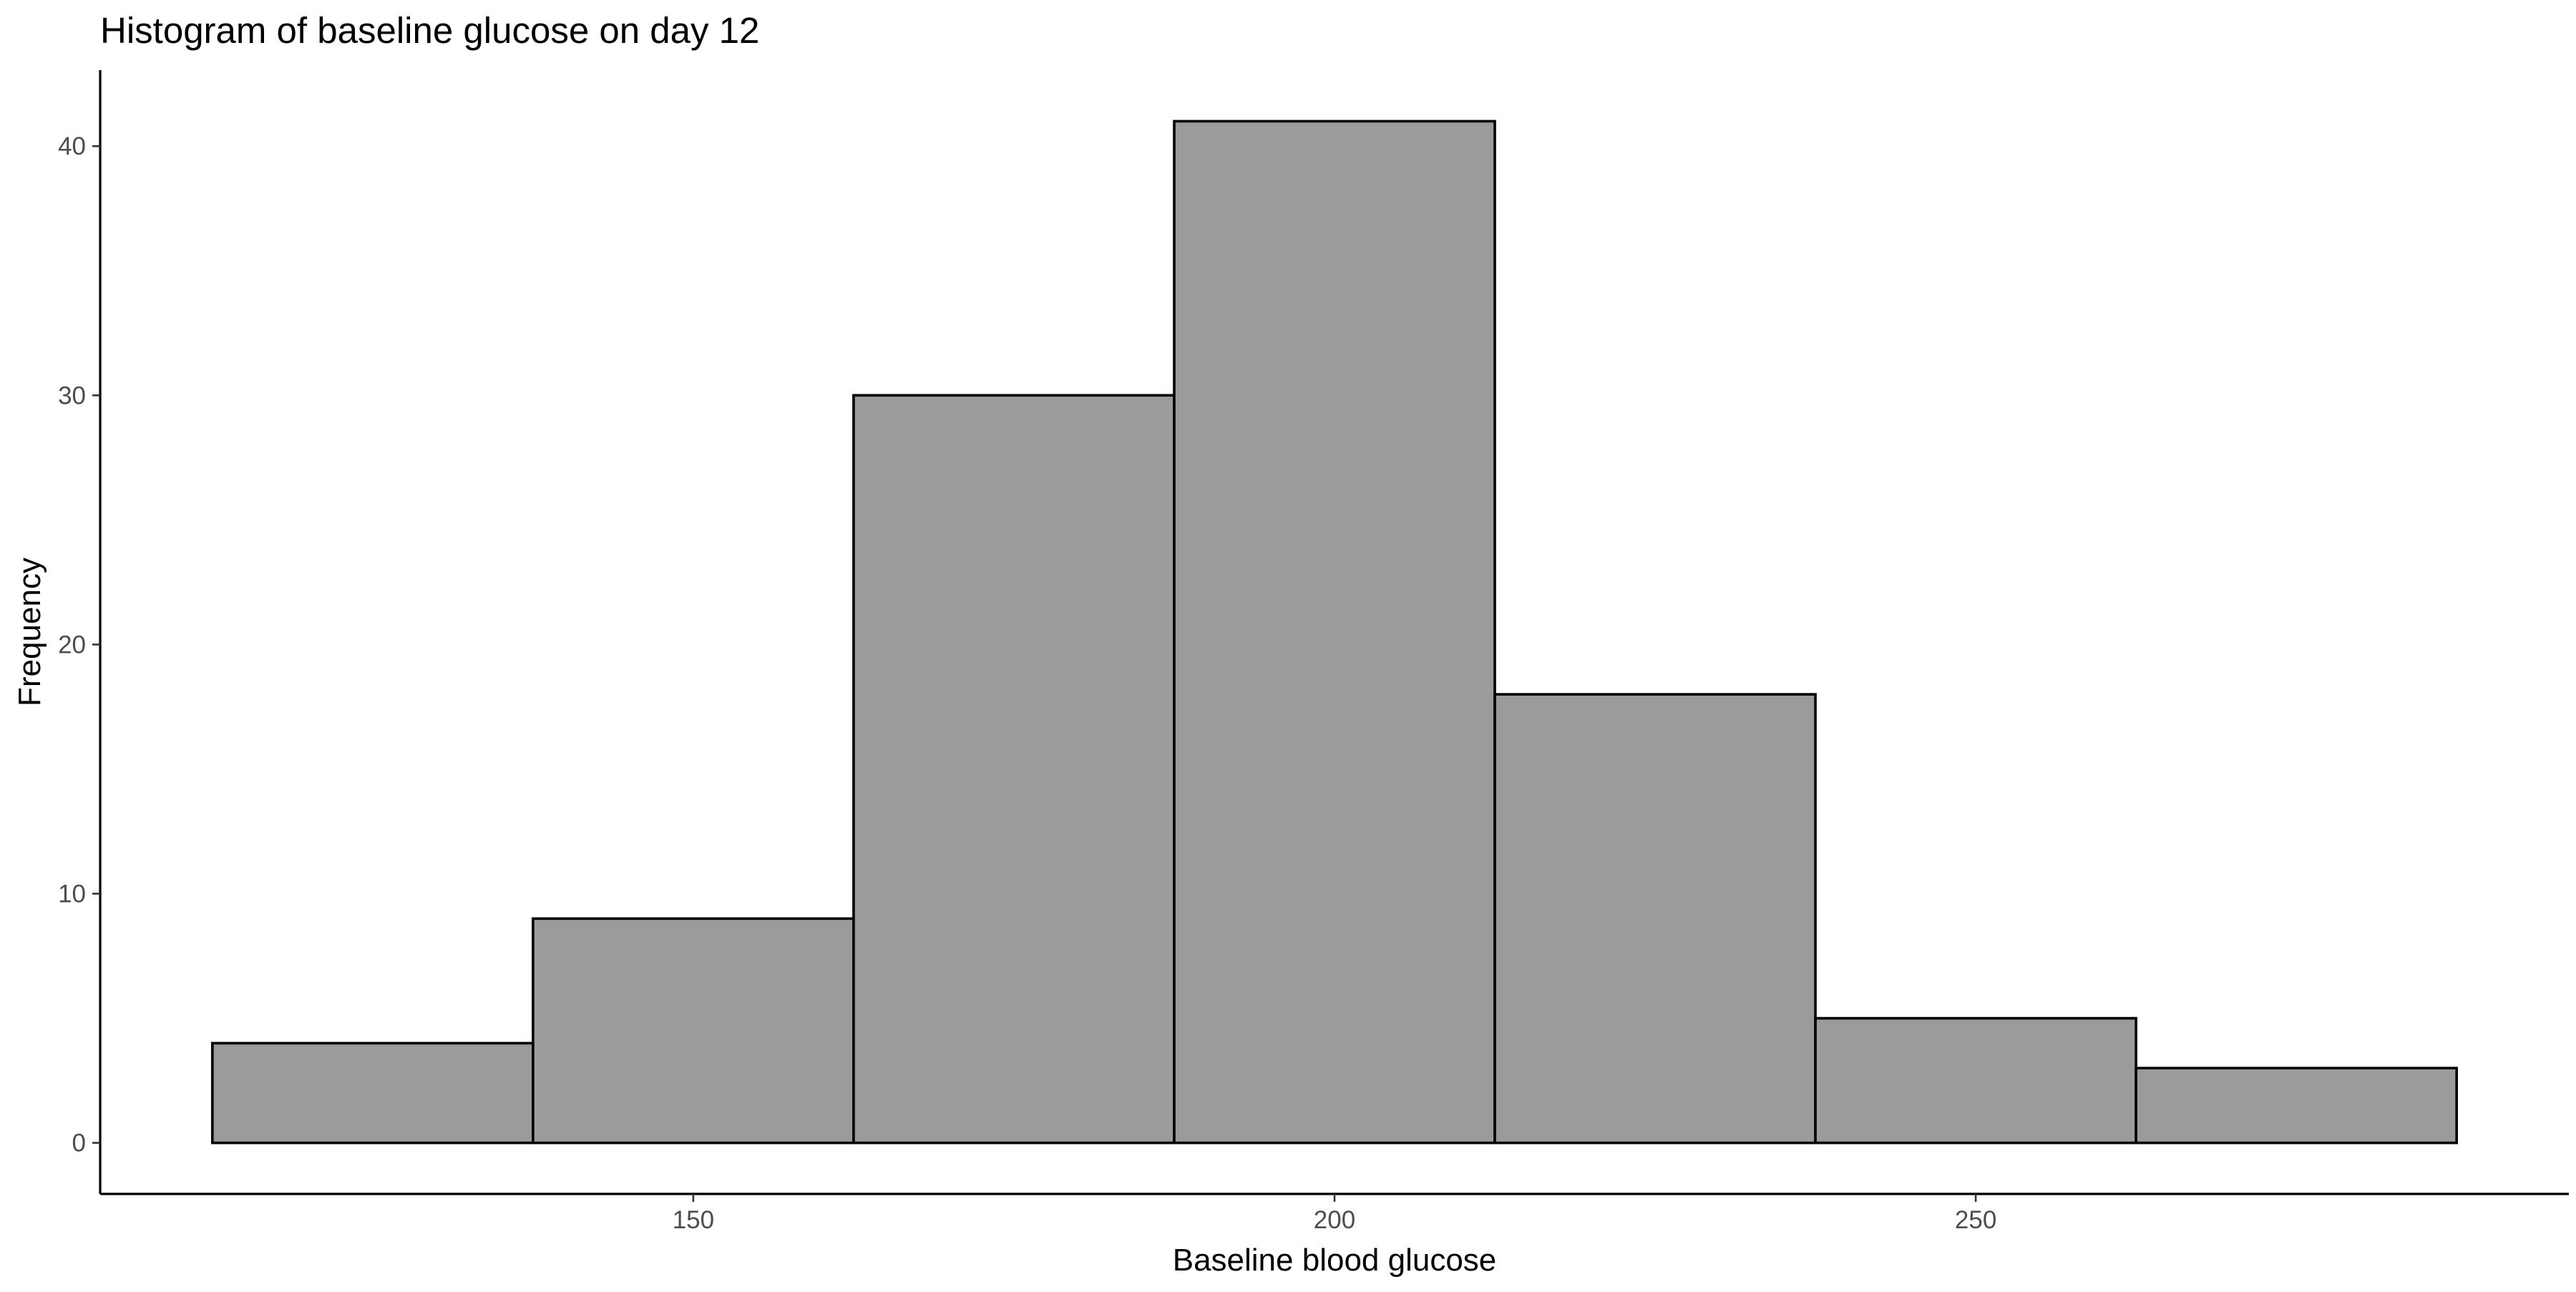 Image resolution: width=2576 pixels, height=1292 pixels. What do you see at coordinates (1334, 1220) in the screenshot?
I see `x-tick-label: 200` at bounding box center [1334, 1220].